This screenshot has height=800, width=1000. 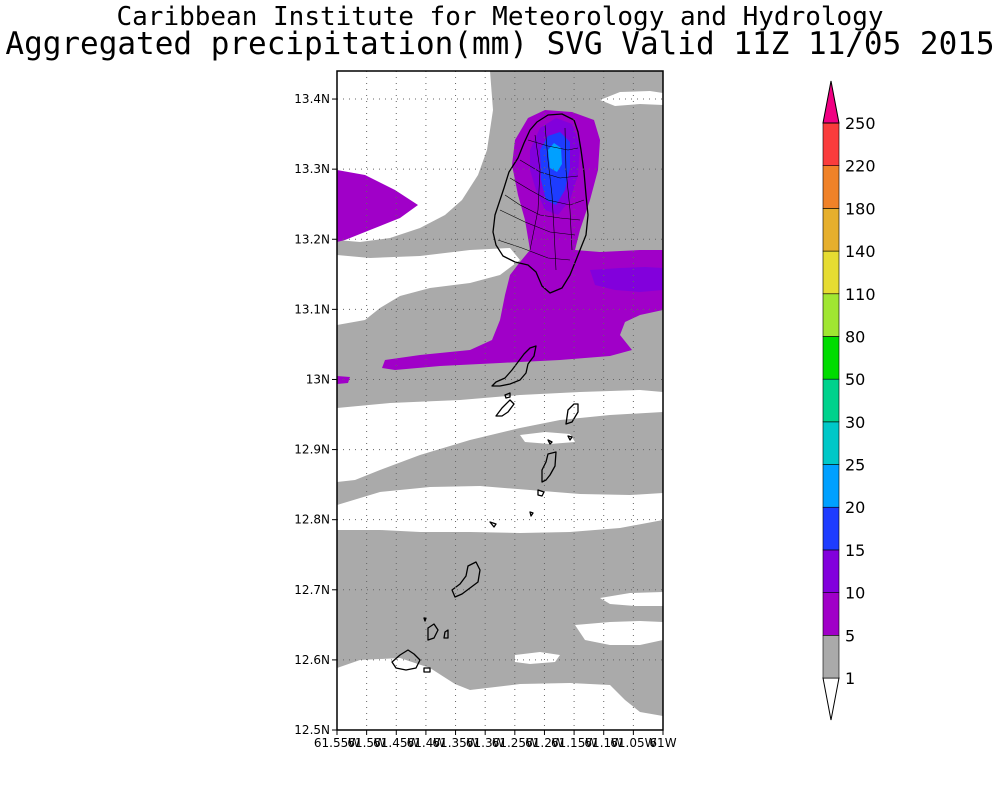 I want to click on island-interior-lines, so click(x=541, y=197).